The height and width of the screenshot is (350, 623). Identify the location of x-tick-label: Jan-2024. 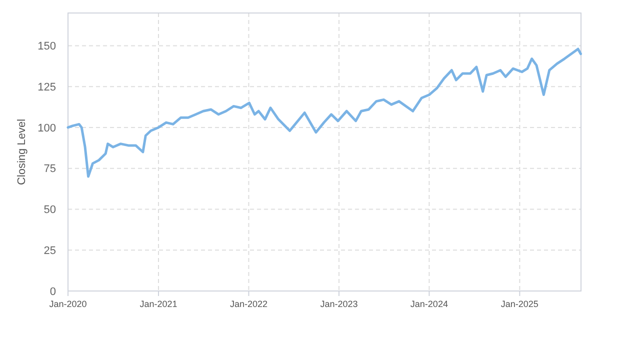
(429, 304).